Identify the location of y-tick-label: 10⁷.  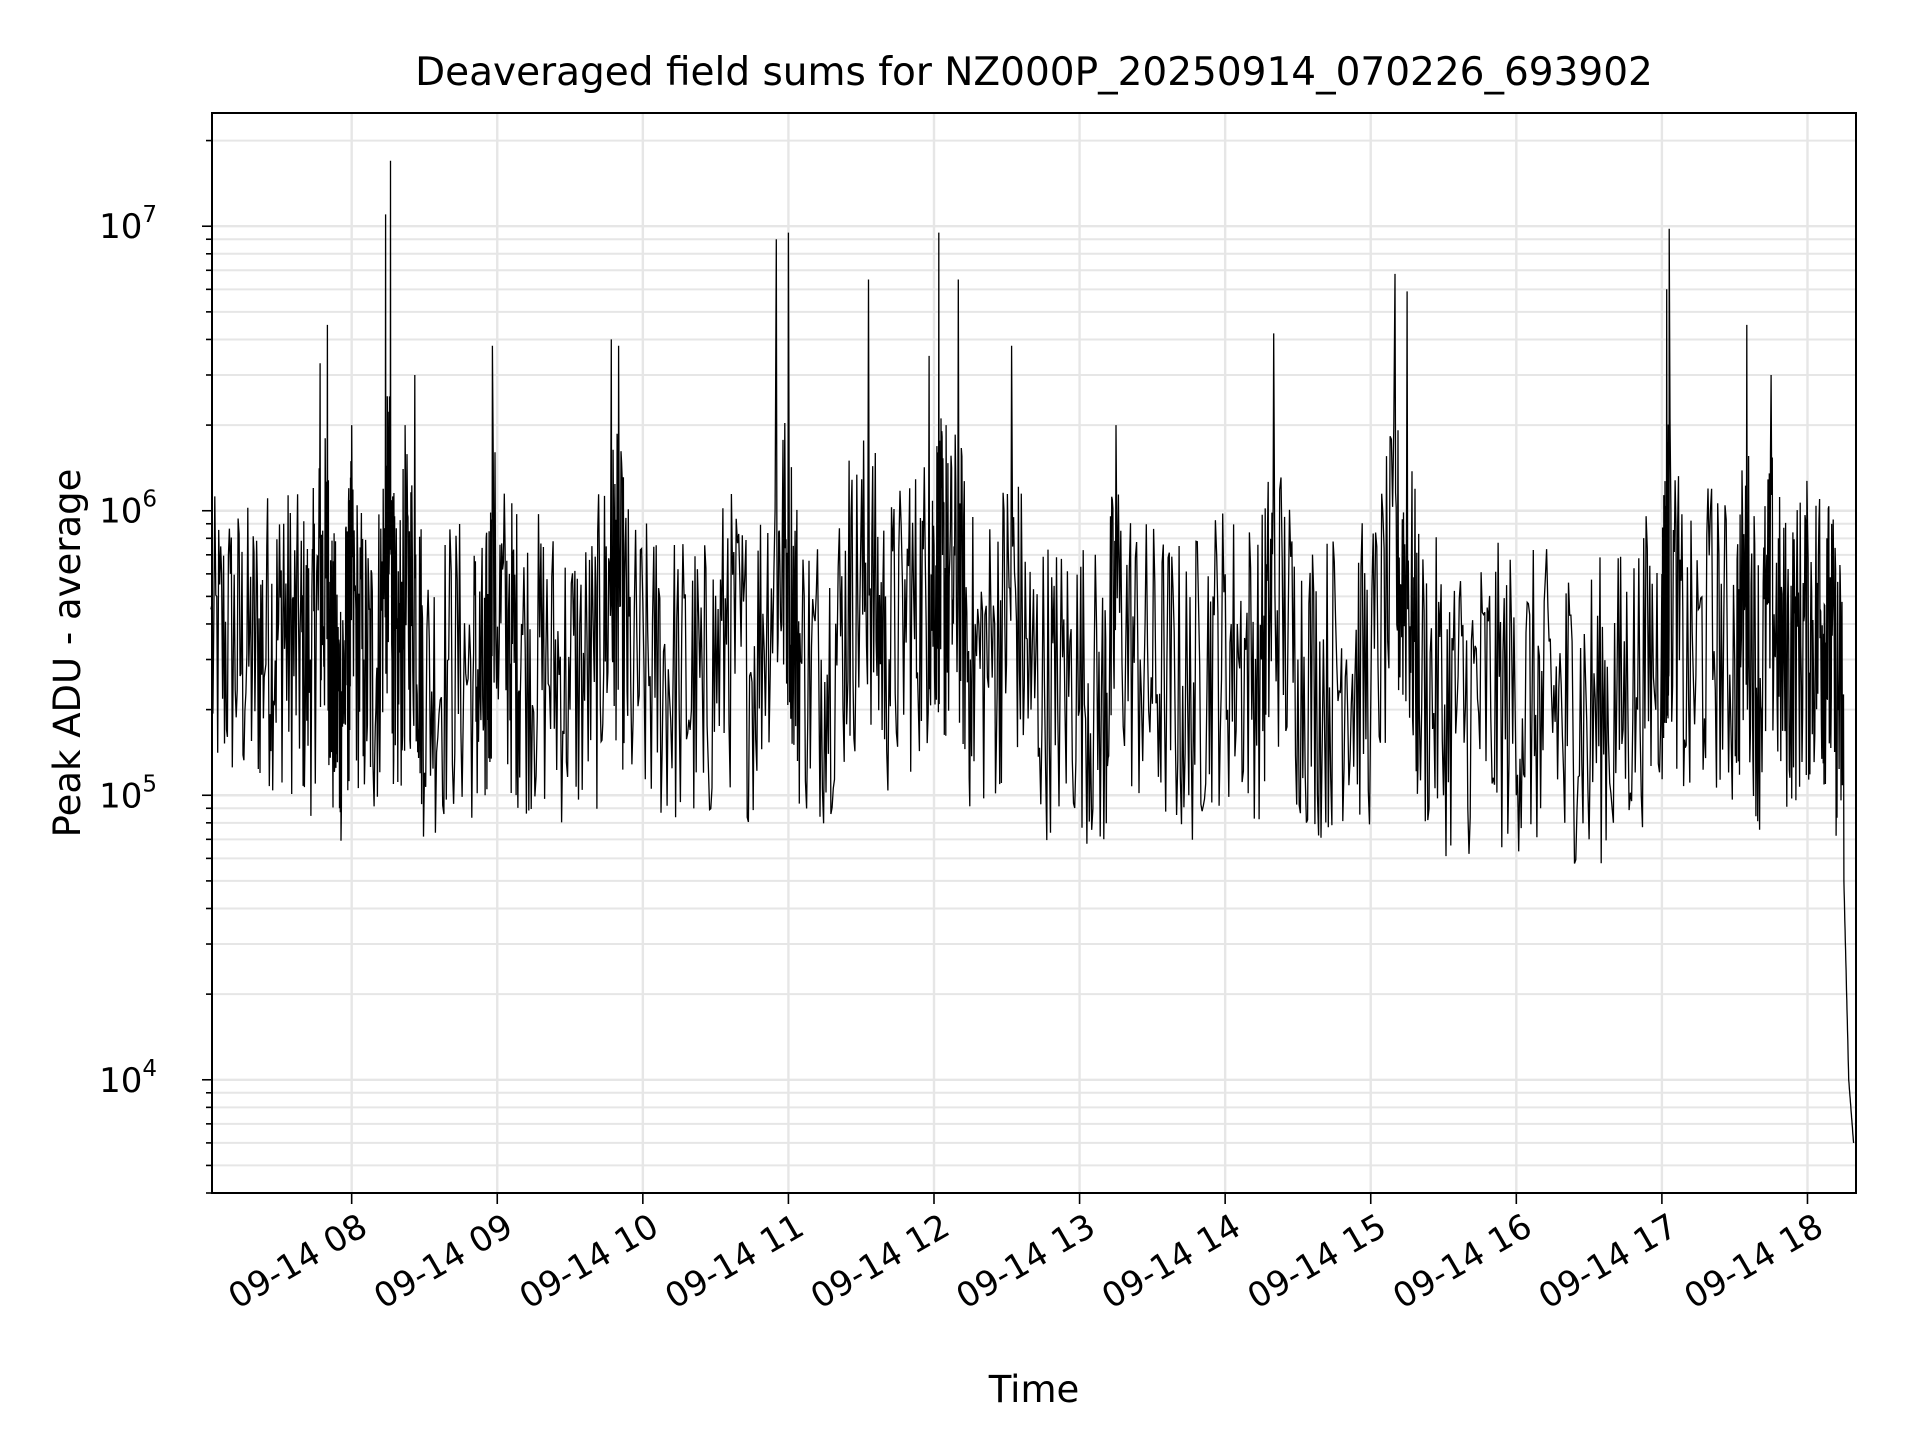
(128, 224).